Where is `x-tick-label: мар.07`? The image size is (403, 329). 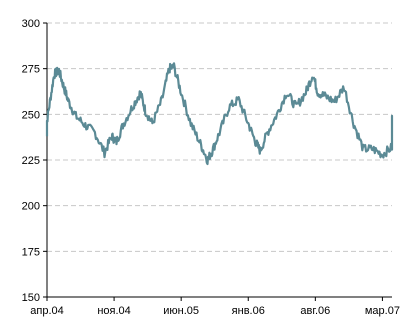
x-tick-label: мар.07 is located at coordinates (382, 311).